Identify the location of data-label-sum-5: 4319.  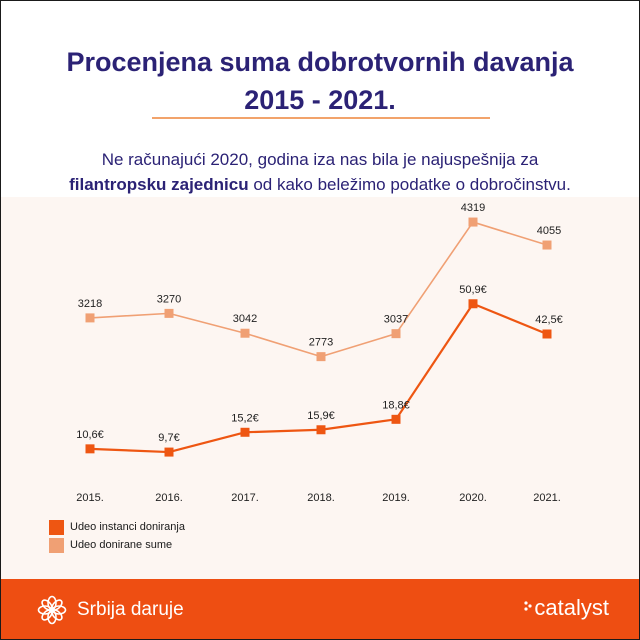
(473, 208).